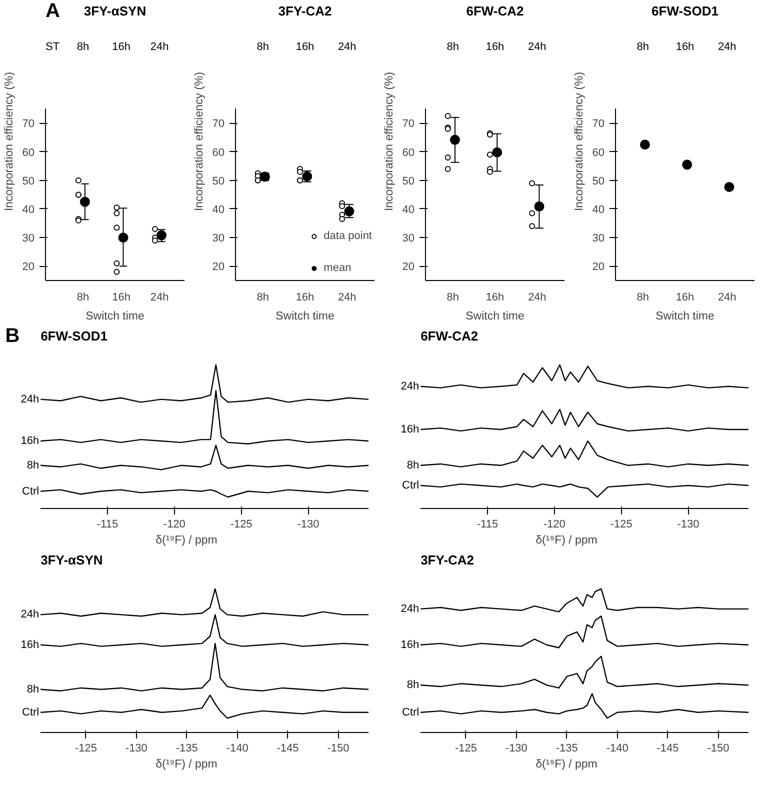 Image resolution: width=760 pixels, height=806 pixels. I want to click on legend-label: mean, so click(338, 268).